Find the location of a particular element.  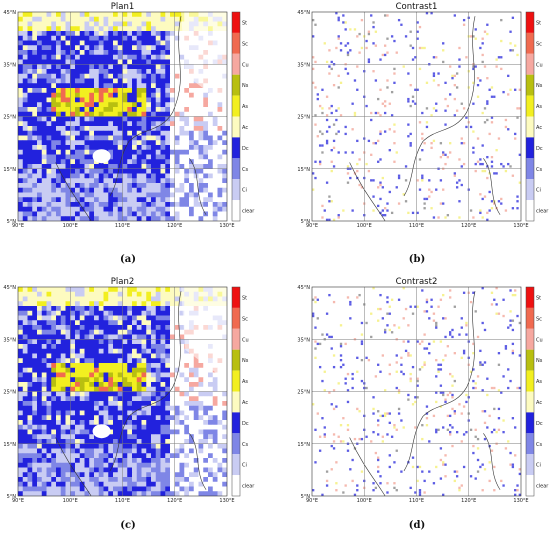

panel-caption: (d) is located at coordinates (417, 525).